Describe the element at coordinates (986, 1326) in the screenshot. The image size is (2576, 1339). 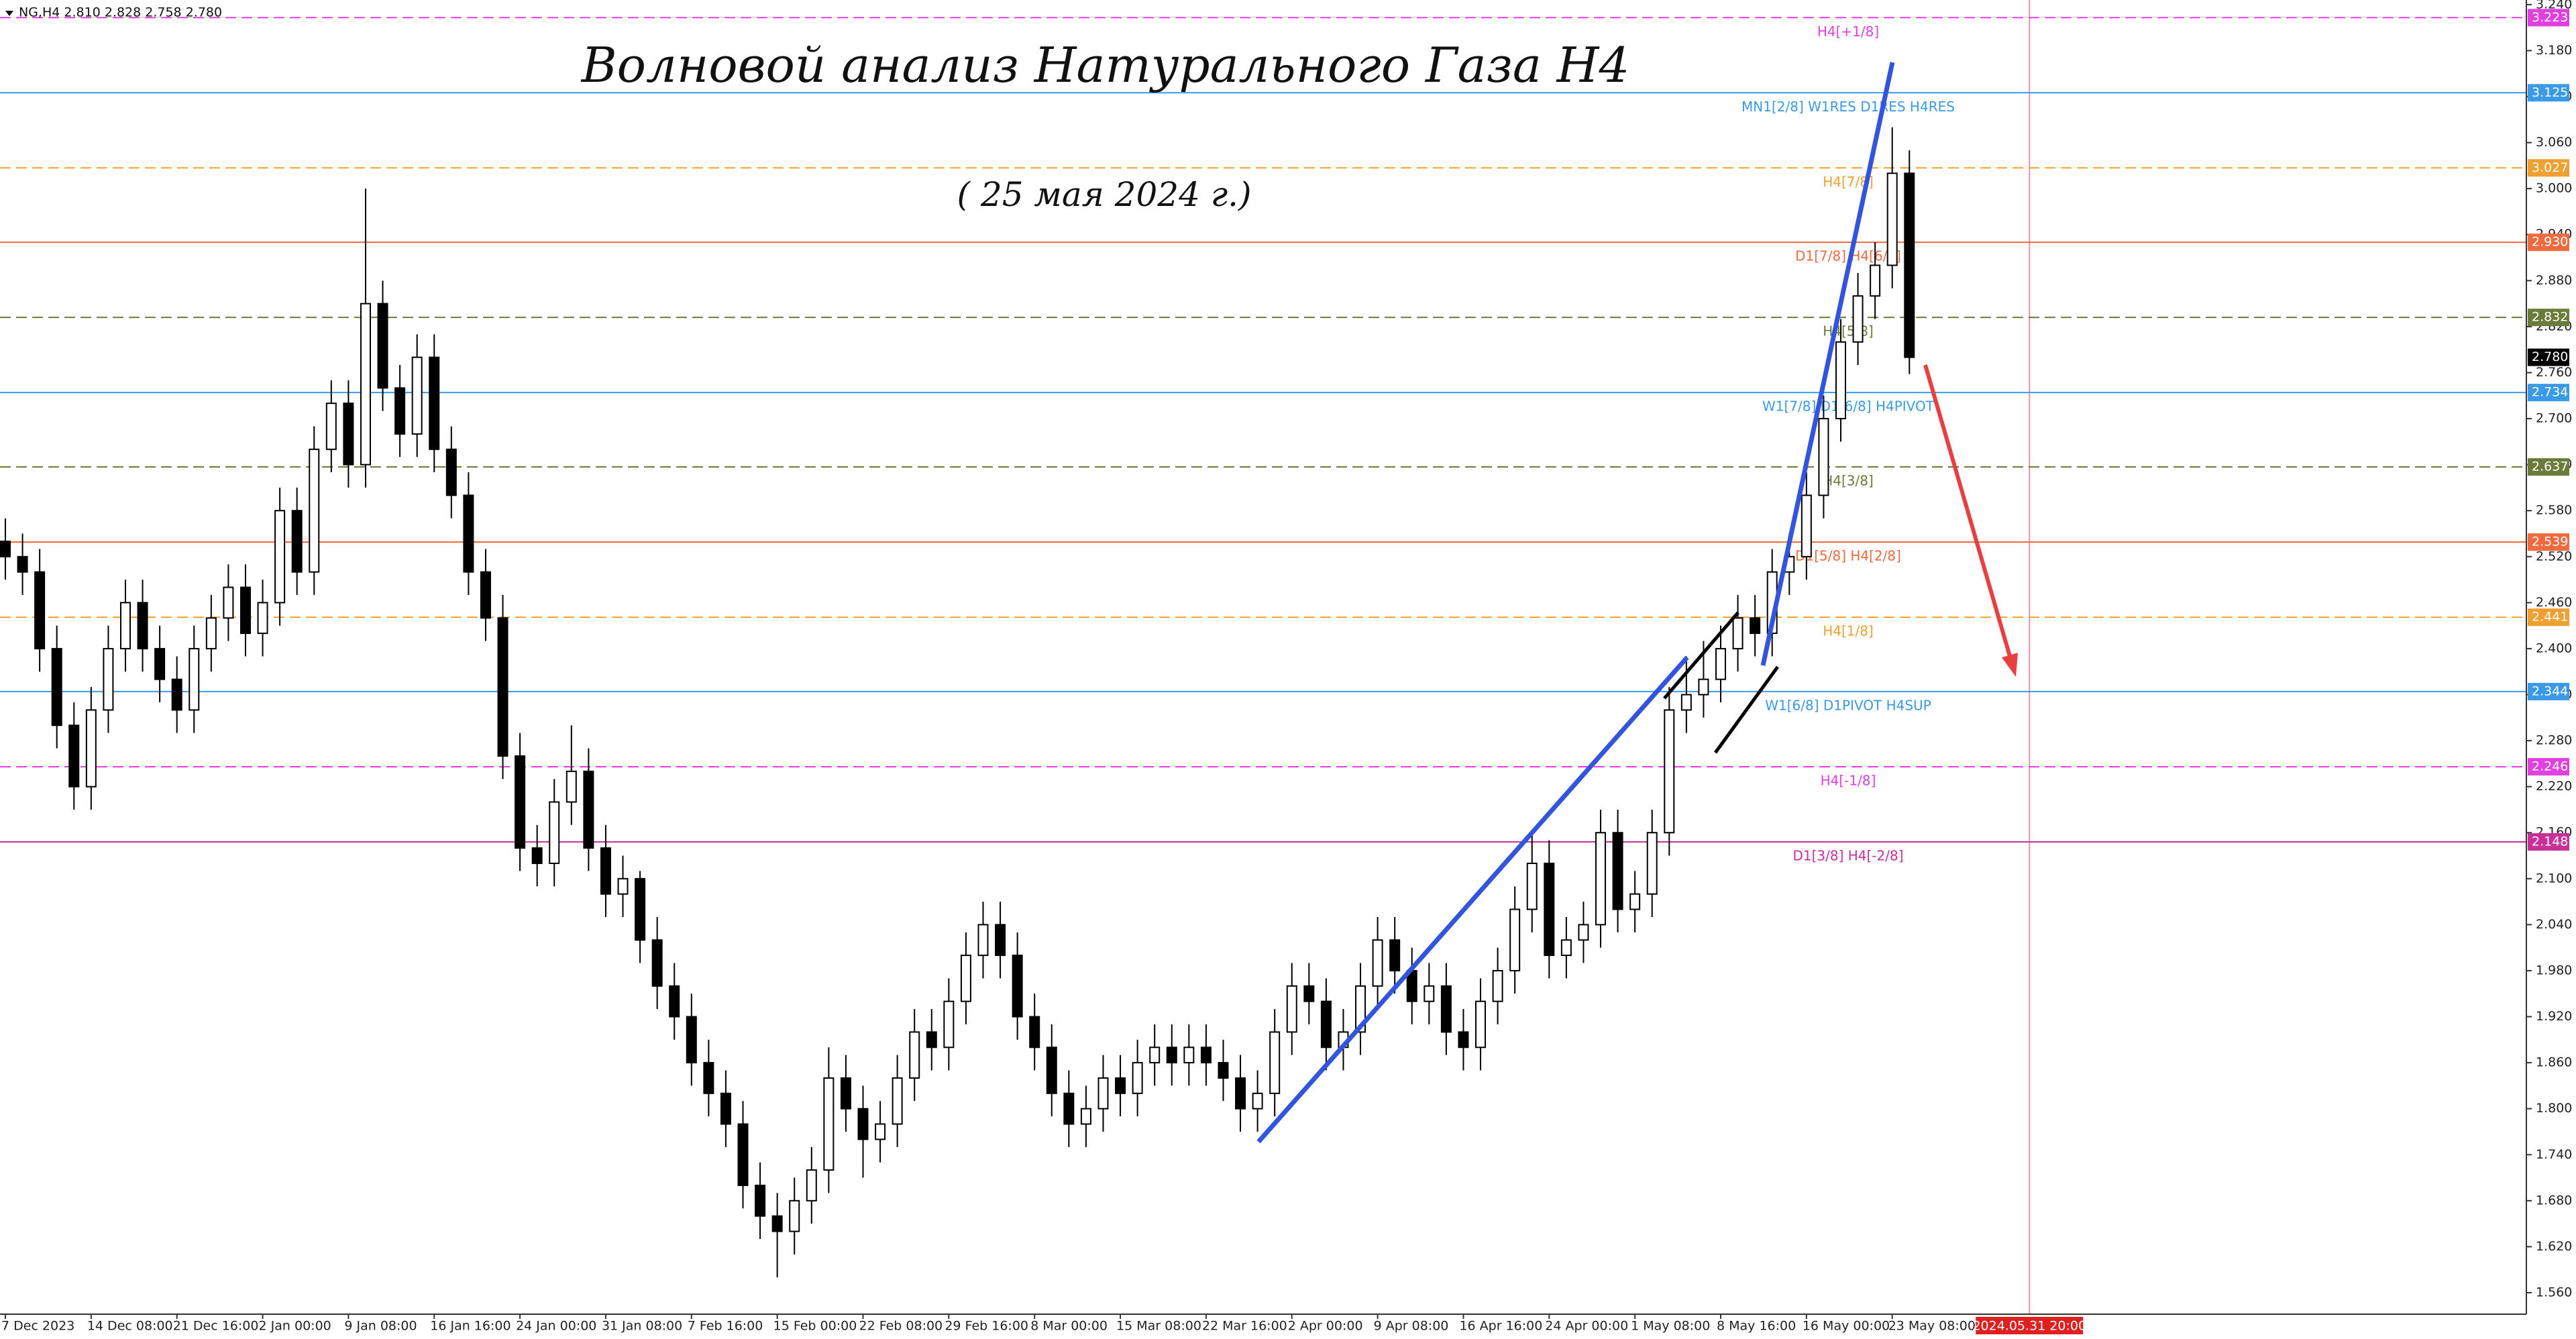
I see `x-tick-label: 29 Feb 16:00` at that location.